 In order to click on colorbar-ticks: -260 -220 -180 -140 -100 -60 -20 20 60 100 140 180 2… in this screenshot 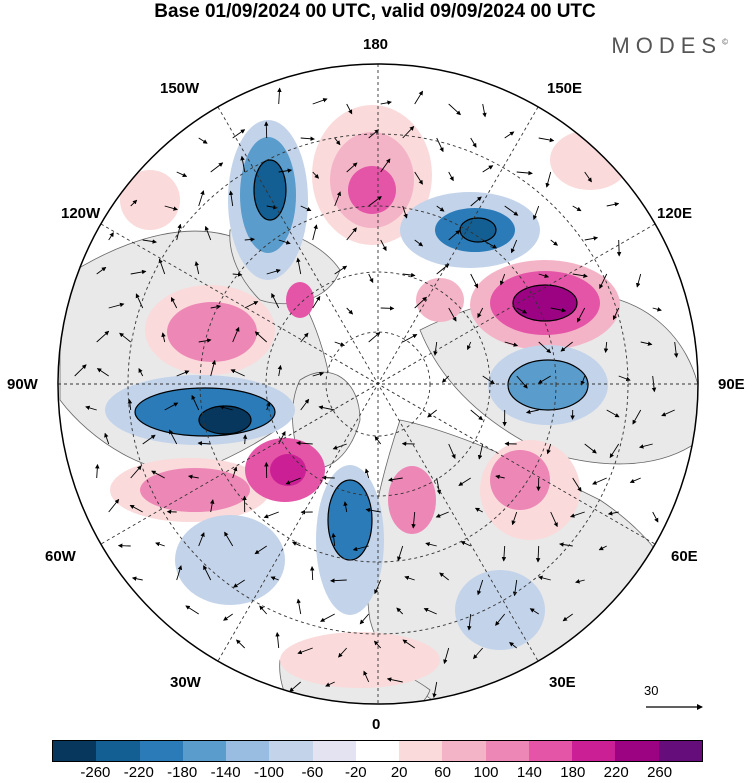, I will do `click(377, 773)`.